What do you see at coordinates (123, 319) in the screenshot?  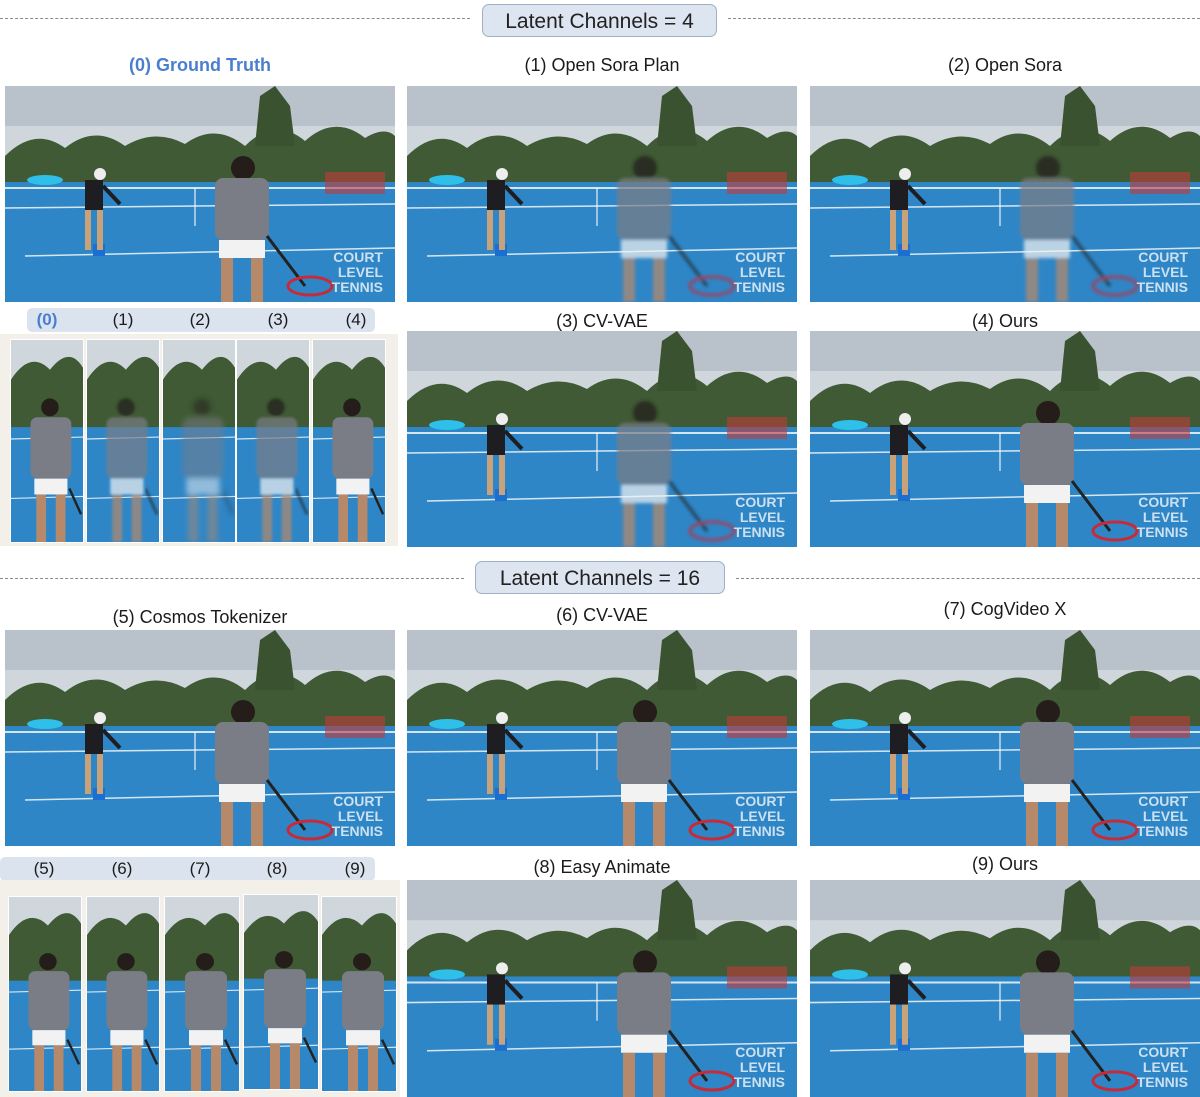 I see `crop-label-1: (1)` at bounding box center [123, 319].